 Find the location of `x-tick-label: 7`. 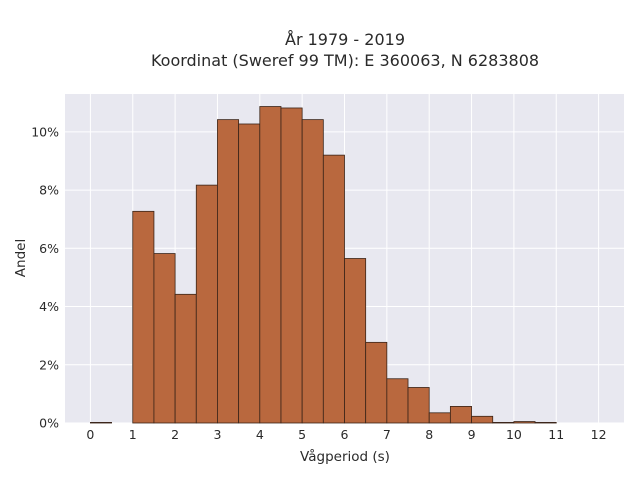

x-tick-label: 7 is located at coordinates (387, 434).